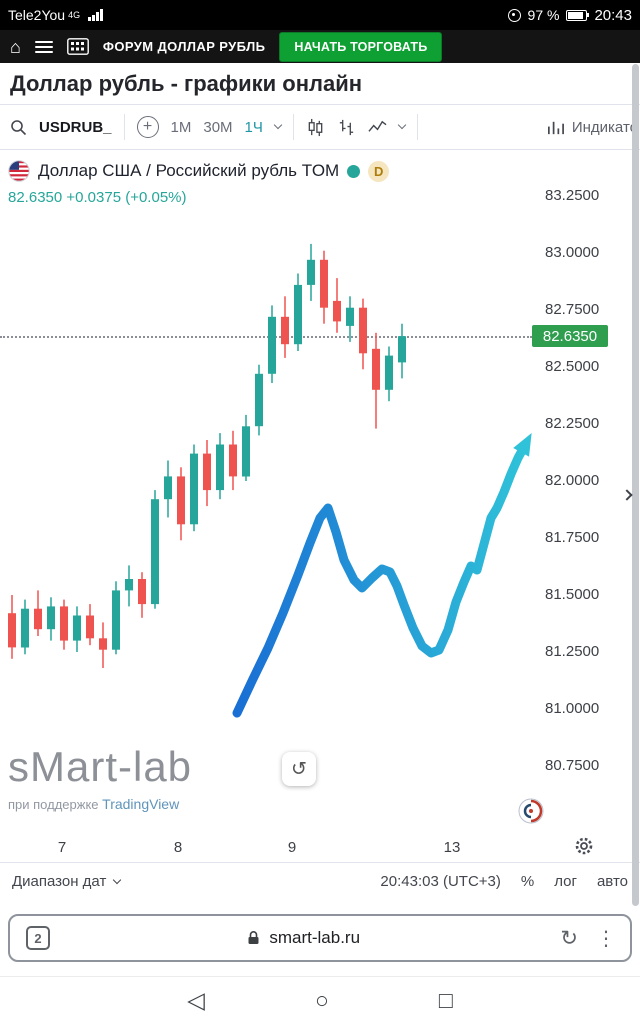 The width and height of the screenshot is (640, 1024). I want to click on chevron-right-icon, so click(627, 495).